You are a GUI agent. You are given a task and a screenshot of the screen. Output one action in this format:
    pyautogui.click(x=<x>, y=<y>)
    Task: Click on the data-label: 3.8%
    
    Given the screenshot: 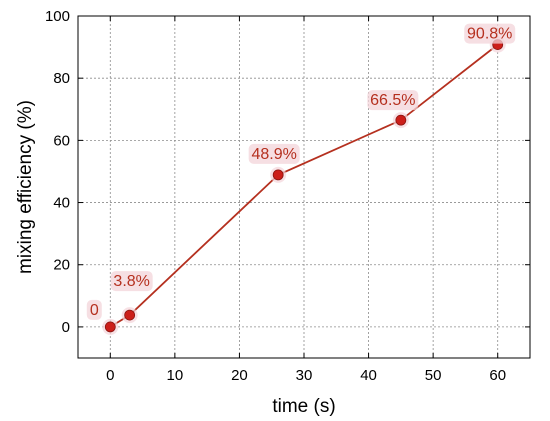 What is the action you would take?
    pyautogui.click(x=131, y=281)
    